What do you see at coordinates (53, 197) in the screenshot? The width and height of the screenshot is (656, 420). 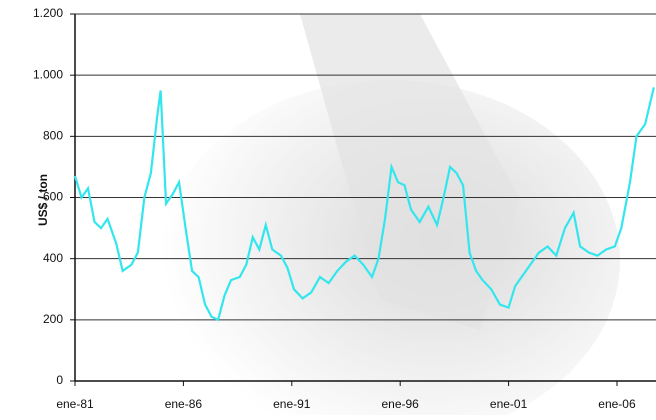 I see `y-tick-label: 600` at bounding box center [53, 197].